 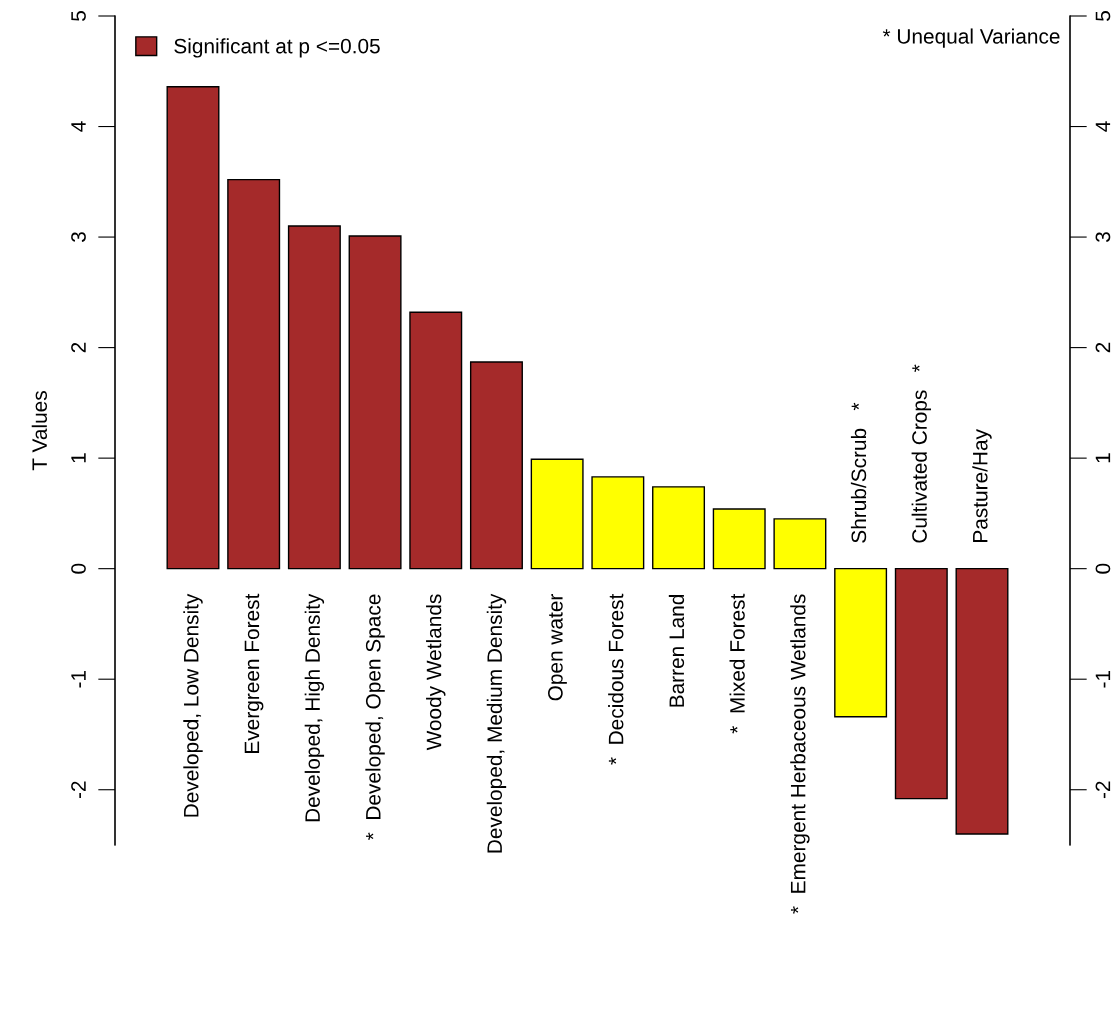 What do you see at coordinates (1103, 679) in the screenshot?
I see `y2-tick-label: -1` at bounding box center [1103, 679].